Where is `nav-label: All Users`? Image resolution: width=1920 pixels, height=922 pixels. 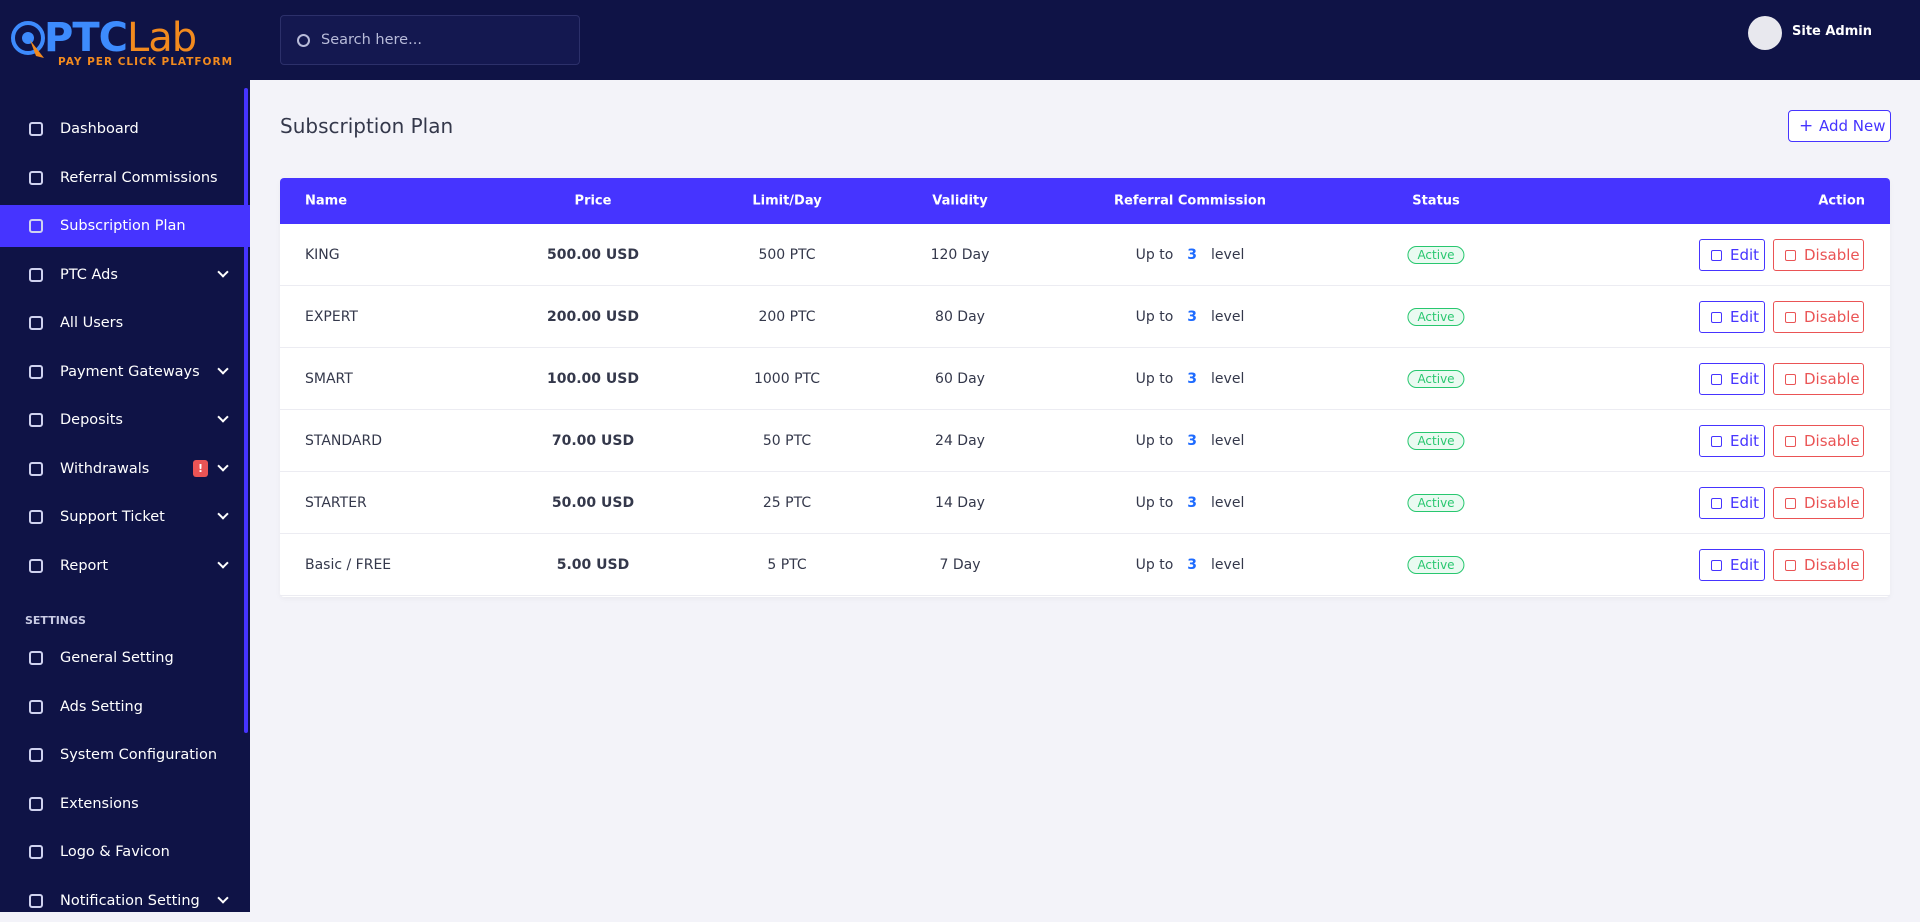
nav-label: All Users is located at coordinates (92, 323).